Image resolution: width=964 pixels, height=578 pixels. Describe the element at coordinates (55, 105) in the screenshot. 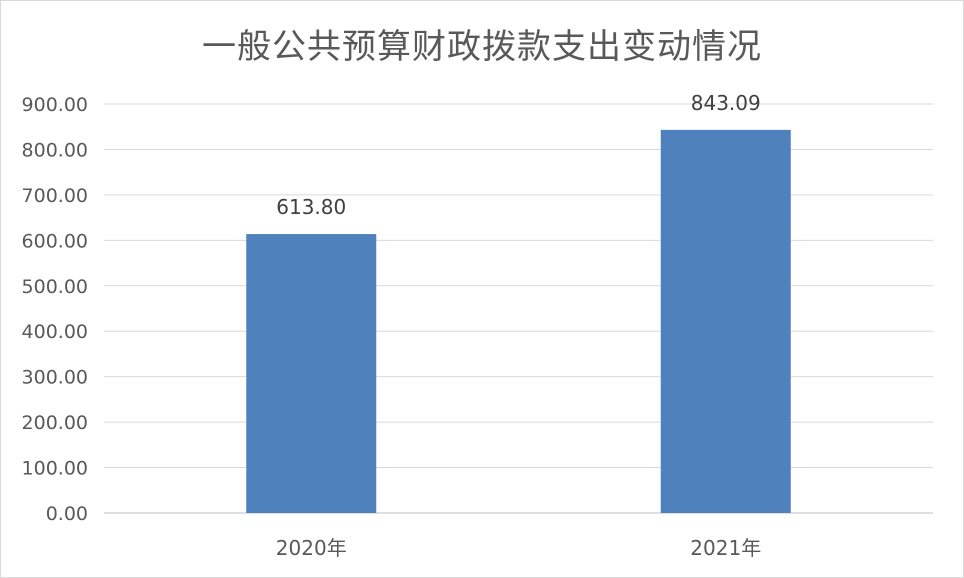

I see `y-tick-label: 900.00` at that location.